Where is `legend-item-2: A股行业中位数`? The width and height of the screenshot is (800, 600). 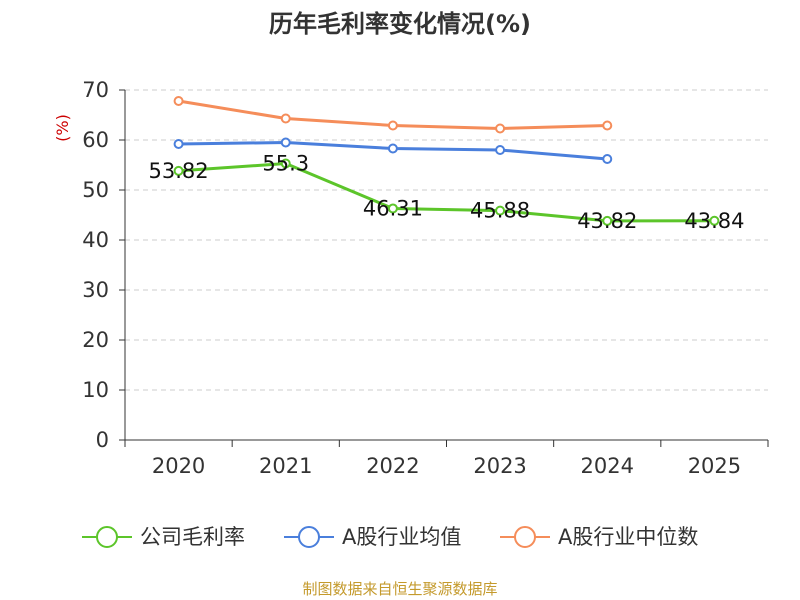
legend-item-2: A股行业中位数 is located at coordinates (599, 537).